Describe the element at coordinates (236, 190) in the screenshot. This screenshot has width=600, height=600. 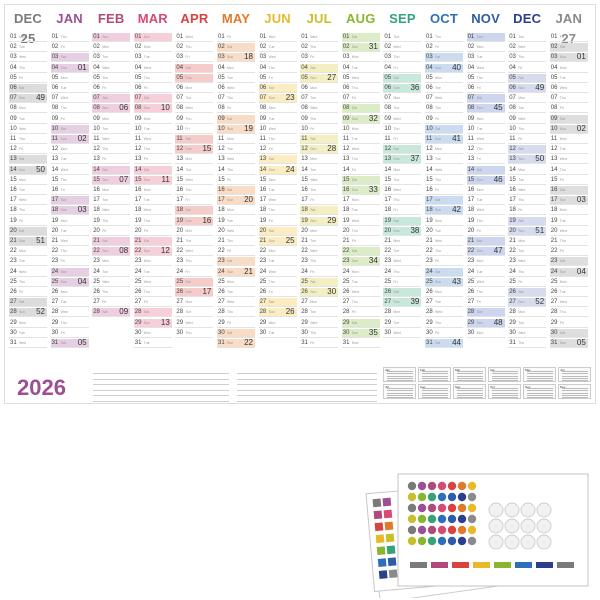
I see `day-row: 16 Sat` at that location.